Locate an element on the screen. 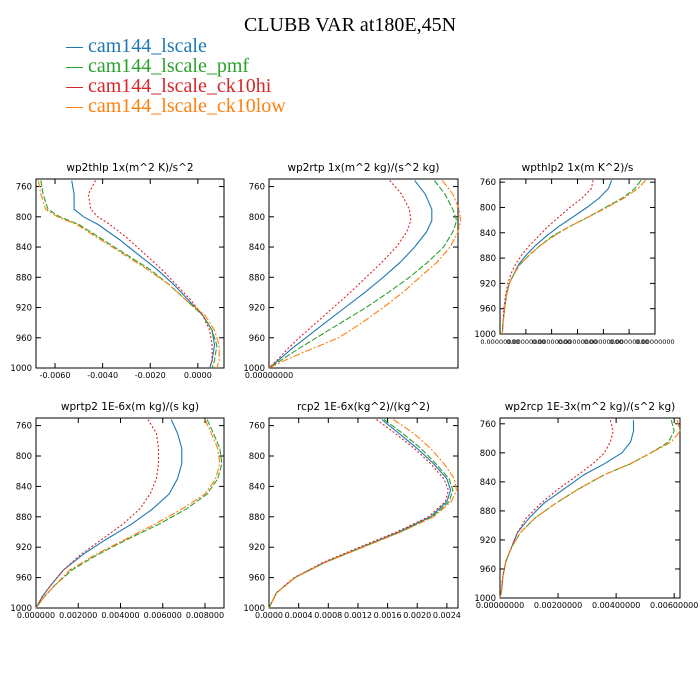  legend-label: cam144_lscale is located at coordinates (147, 46).